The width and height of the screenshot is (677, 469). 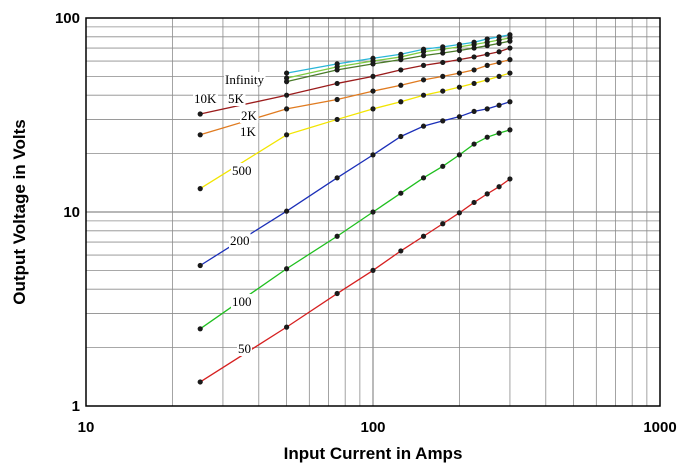 What do you see at coordinates (71, 212) in the screenshot?
I see `y-tick-label: 10` at bounding box center [71, 212].